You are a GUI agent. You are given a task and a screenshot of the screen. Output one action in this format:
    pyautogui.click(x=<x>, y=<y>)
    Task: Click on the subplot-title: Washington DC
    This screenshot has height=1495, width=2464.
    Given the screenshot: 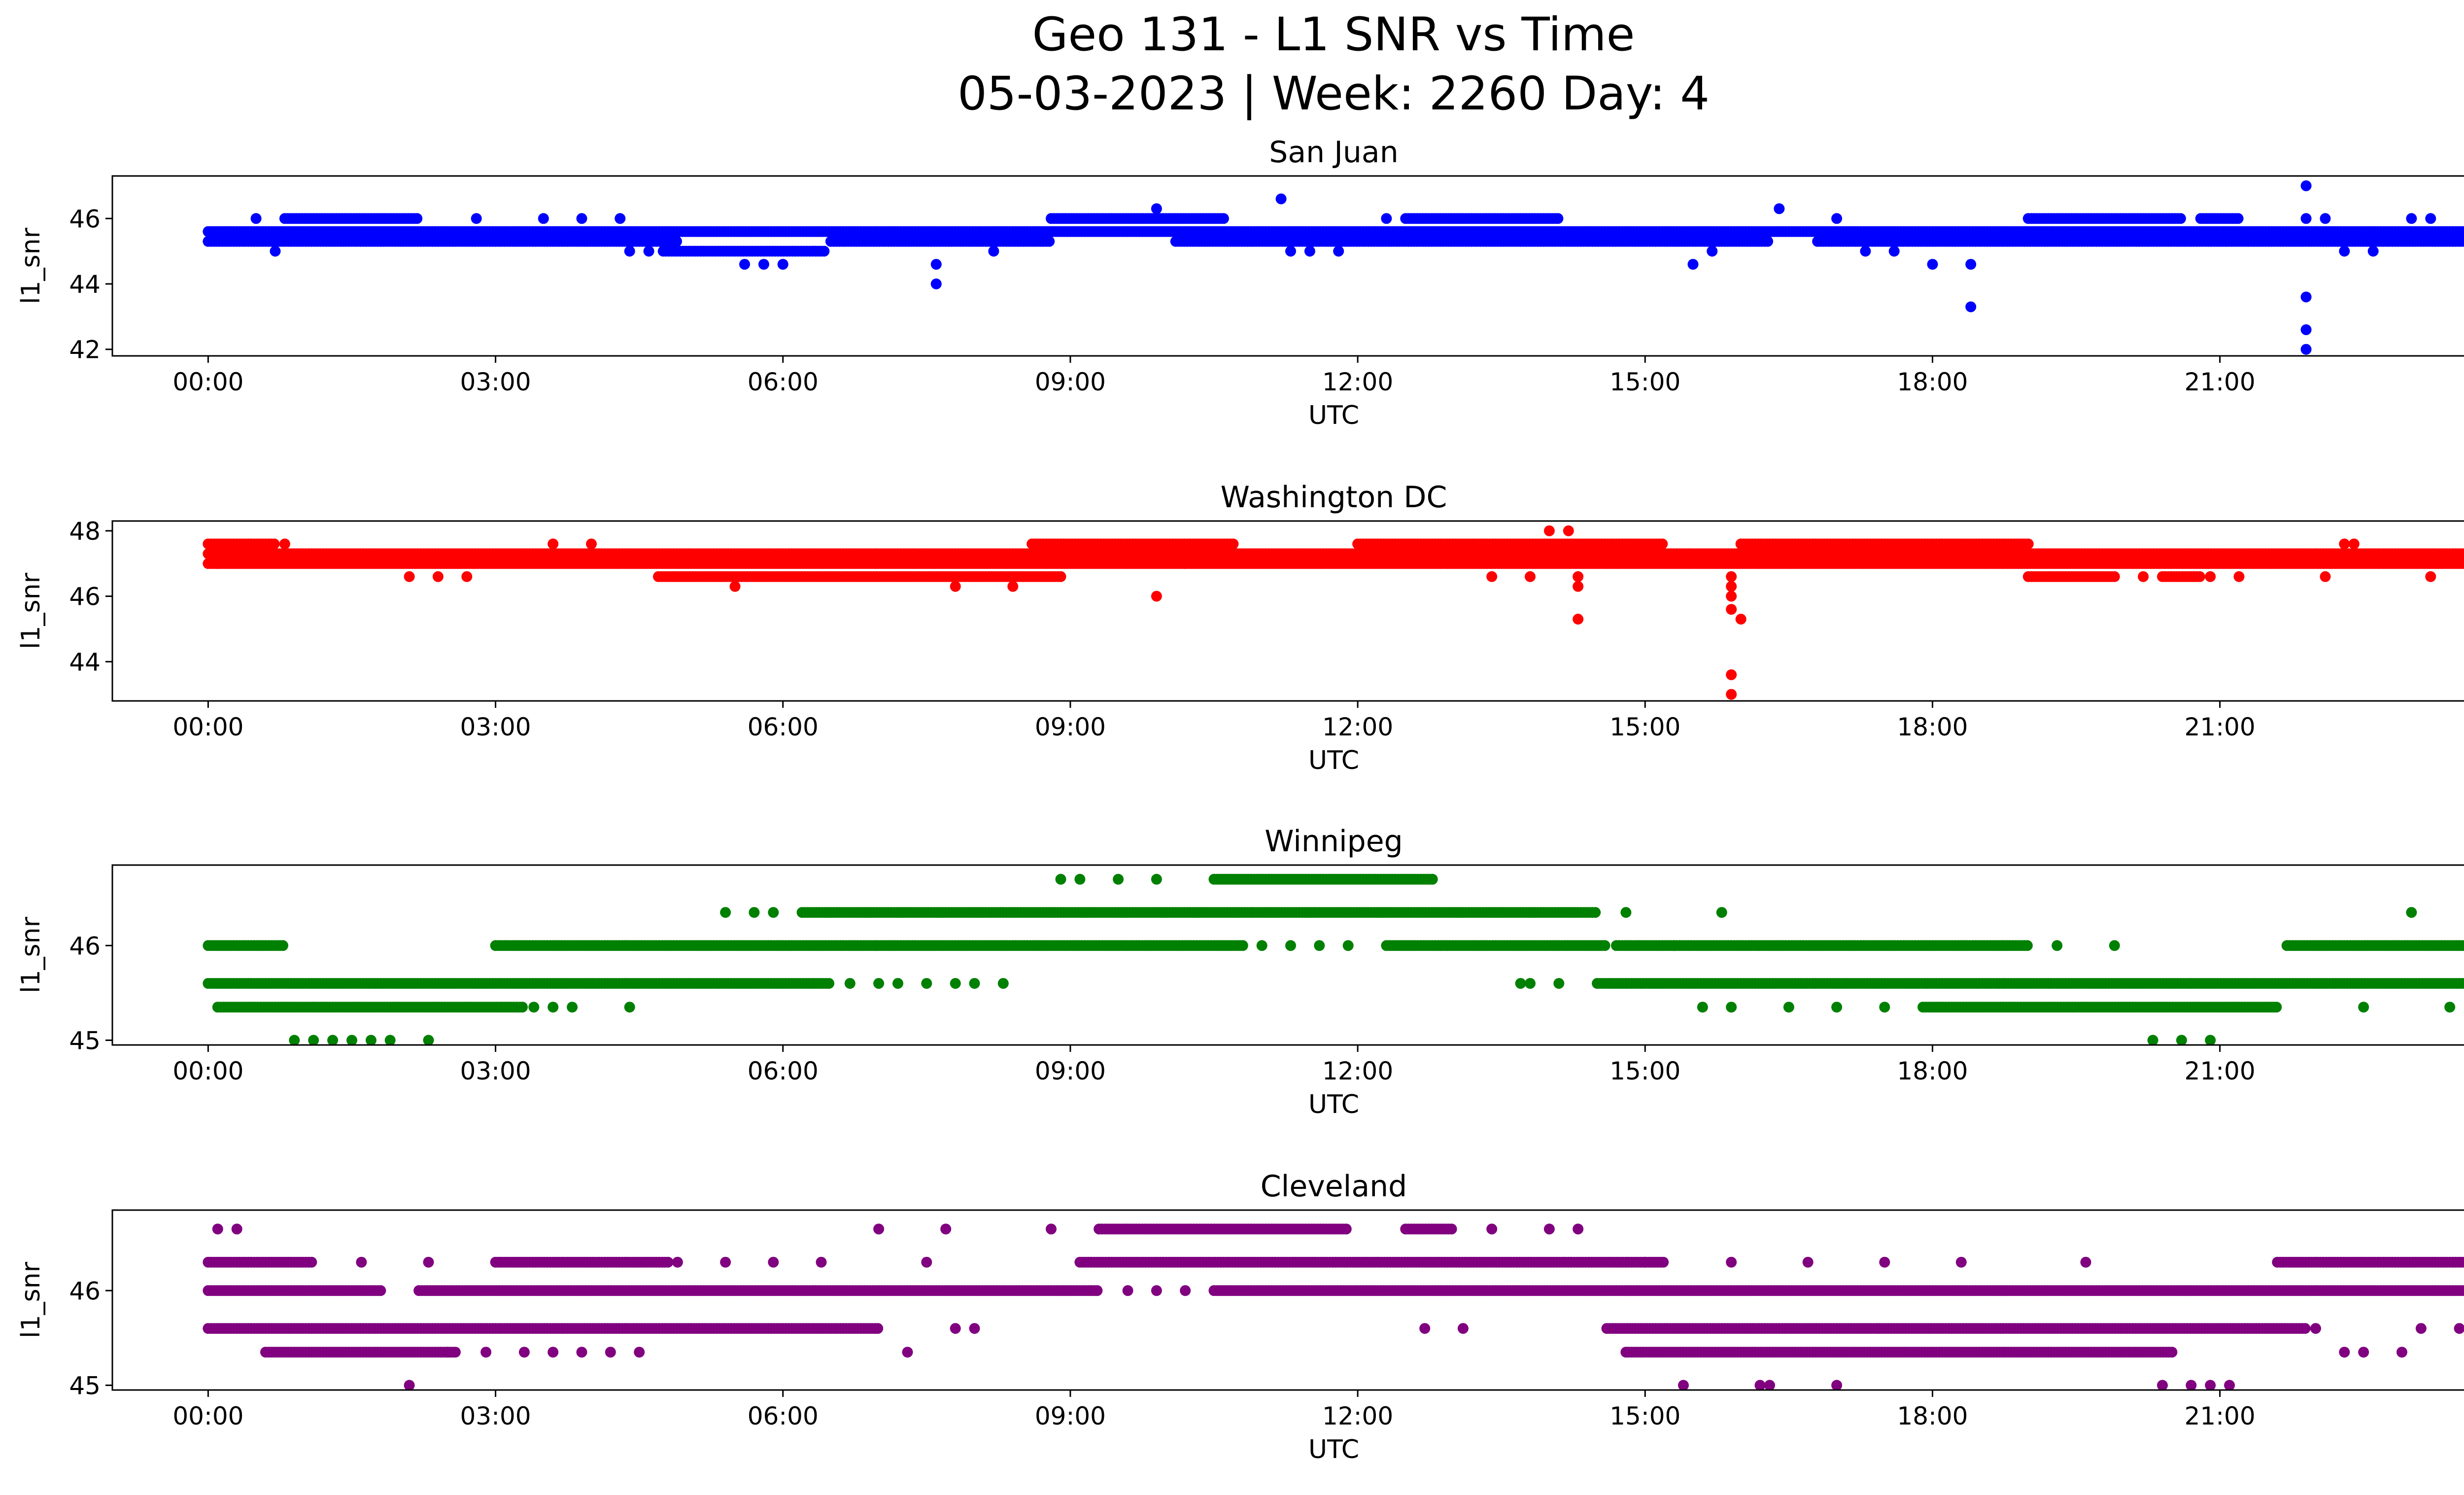 What is the action you would take?
    pyautogui.click(x=1334, y=497)
    